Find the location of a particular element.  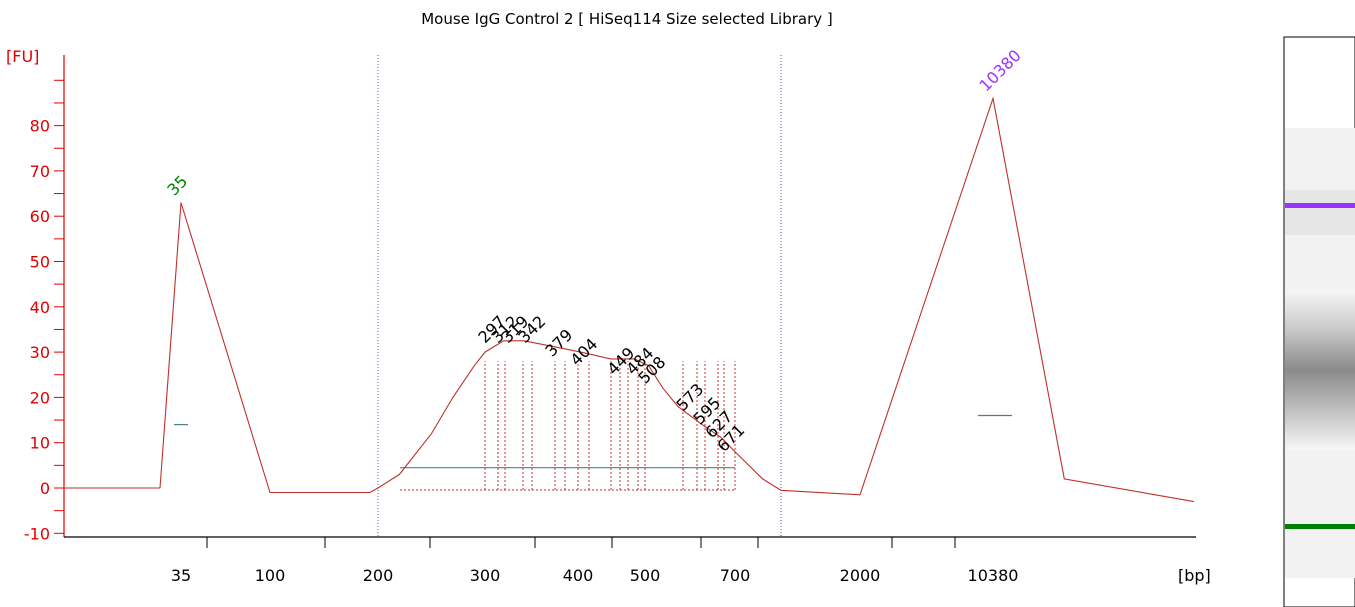

x-tick-label: 300 is located at coordinates (485, 575).